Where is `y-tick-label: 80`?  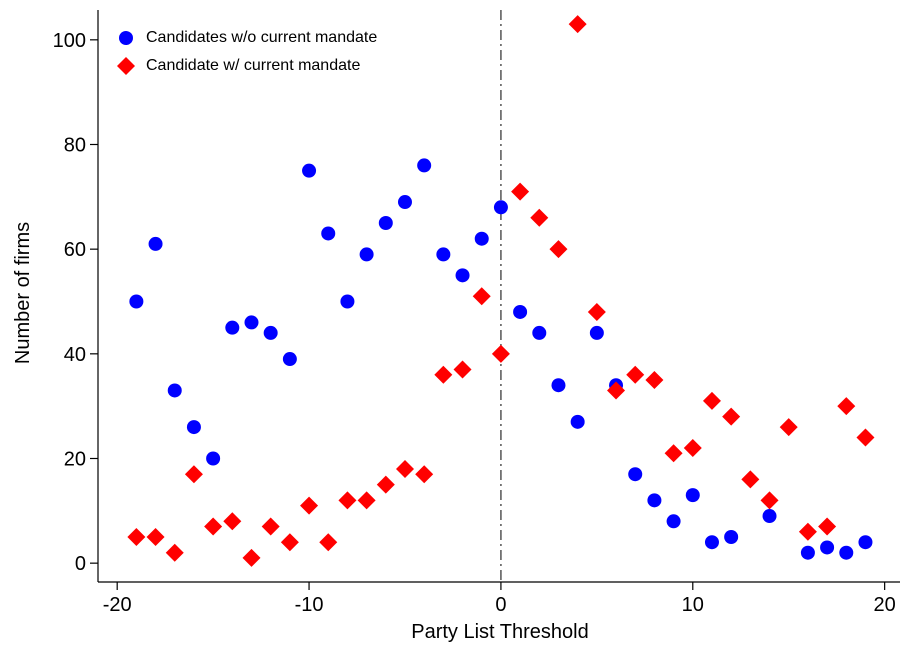
y-tick-label: 80 is located at coordinates (75, 145).